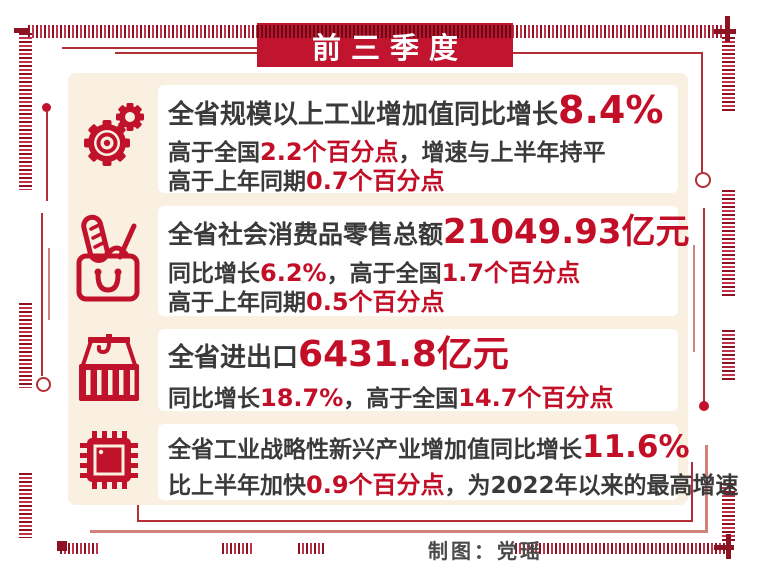 The height and width of the screenshot is (575, 768). I want to click on stat-line: 全省进出口6431.8亿元, so click(423, 358).